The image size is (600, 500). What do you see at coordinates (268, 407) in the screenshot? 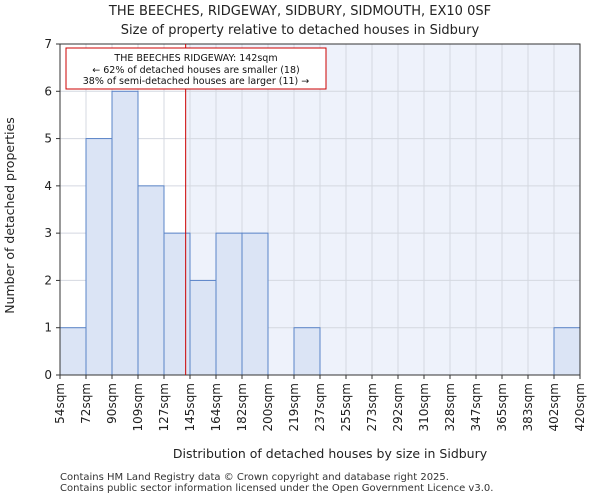
I see `x-tick-label: 200sqm` at bounding box center [268, 407].